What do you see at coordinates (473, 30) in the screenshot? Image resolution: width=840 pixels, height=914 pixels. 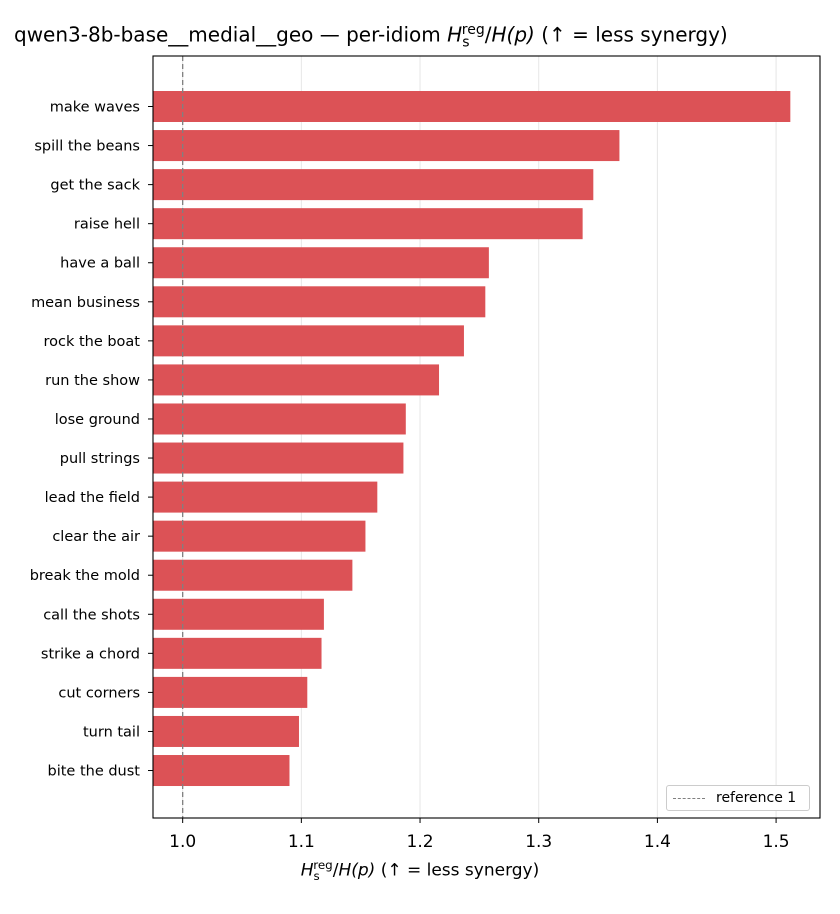 I see `title-metric-superscript: reg` at bounding box center [473, 30].